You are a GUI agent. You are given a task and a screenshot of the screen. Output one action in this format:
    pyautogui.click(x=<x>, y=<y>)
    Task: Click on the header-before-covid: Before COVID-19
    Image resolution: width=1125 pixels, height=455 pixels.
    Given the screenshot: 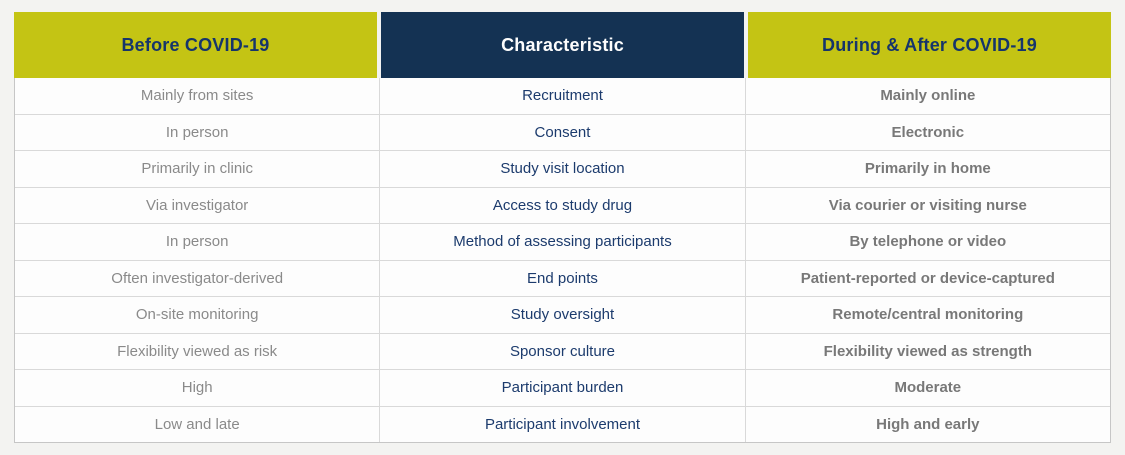 What is the action you would take?
    pyautogui.click(x=195, y=45)
    